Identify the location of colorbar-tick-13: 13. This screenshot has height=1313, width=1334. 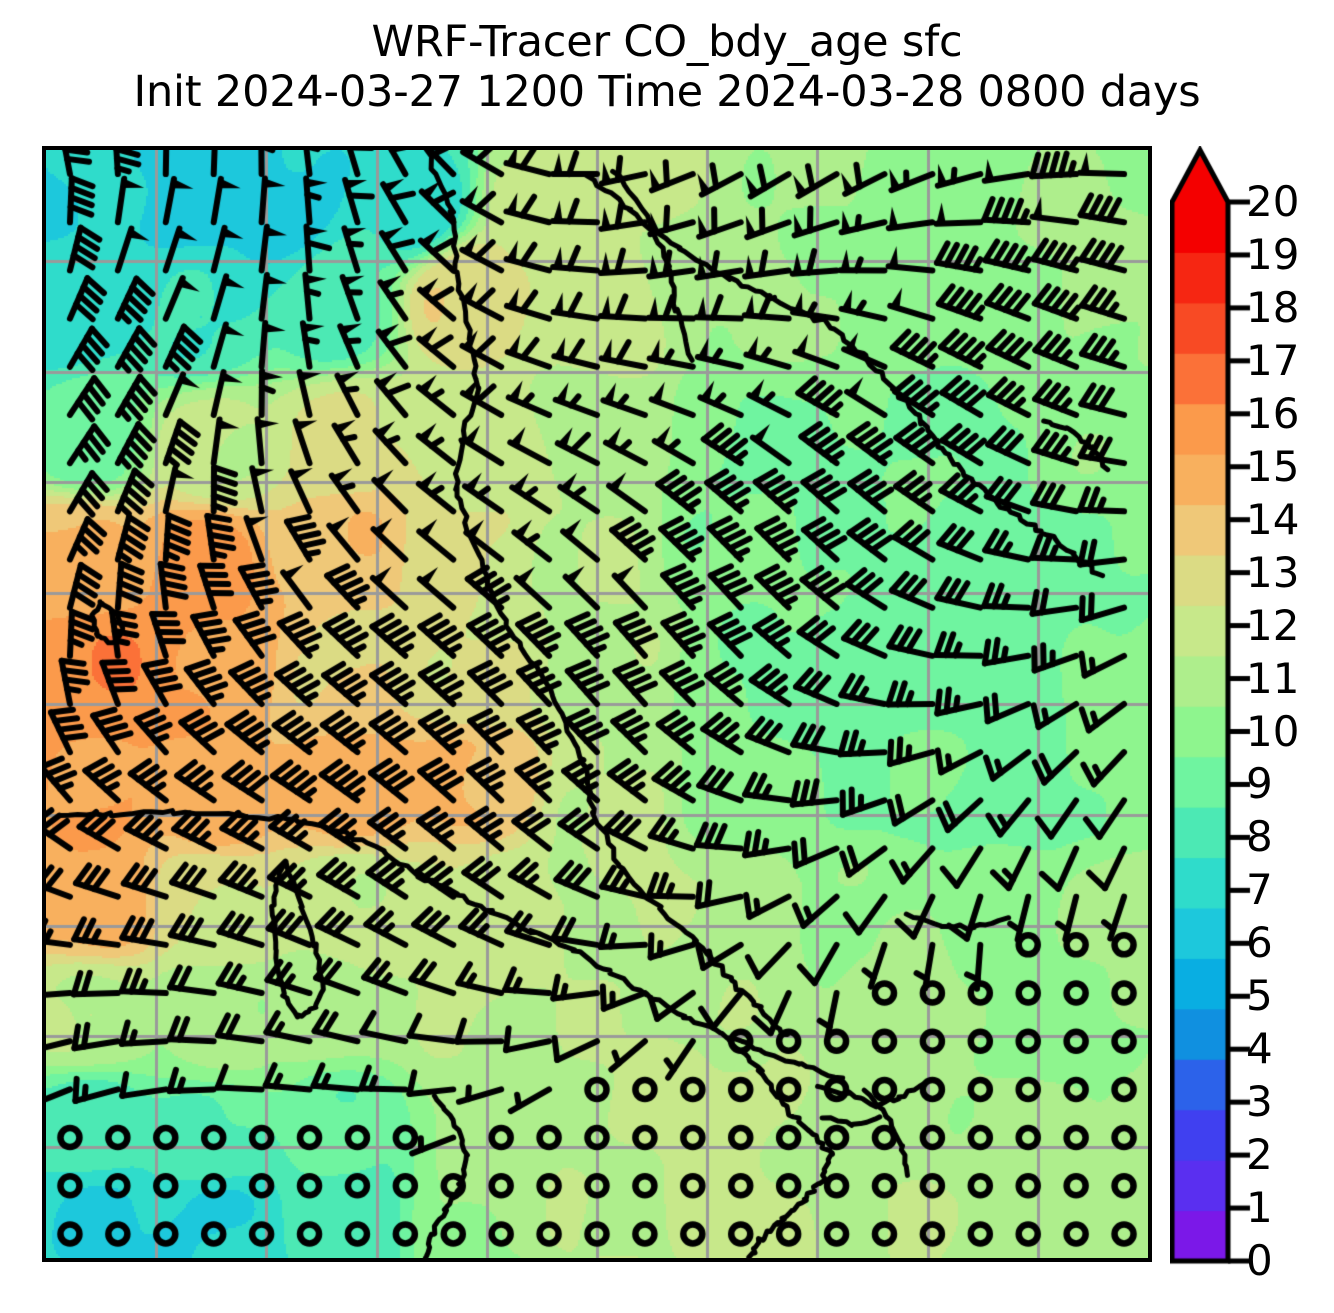
(1273, 572).